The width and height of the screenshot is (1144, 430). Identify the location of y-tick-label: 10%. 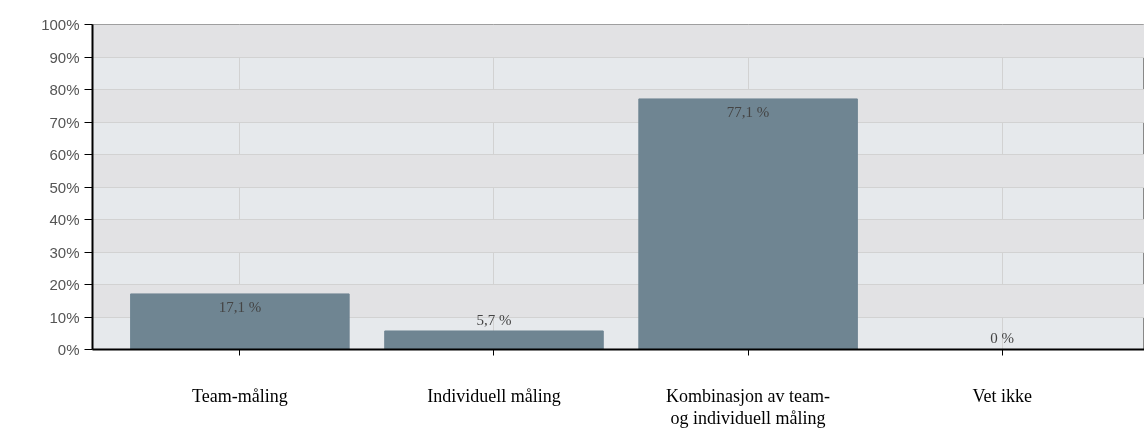
(64, 317).